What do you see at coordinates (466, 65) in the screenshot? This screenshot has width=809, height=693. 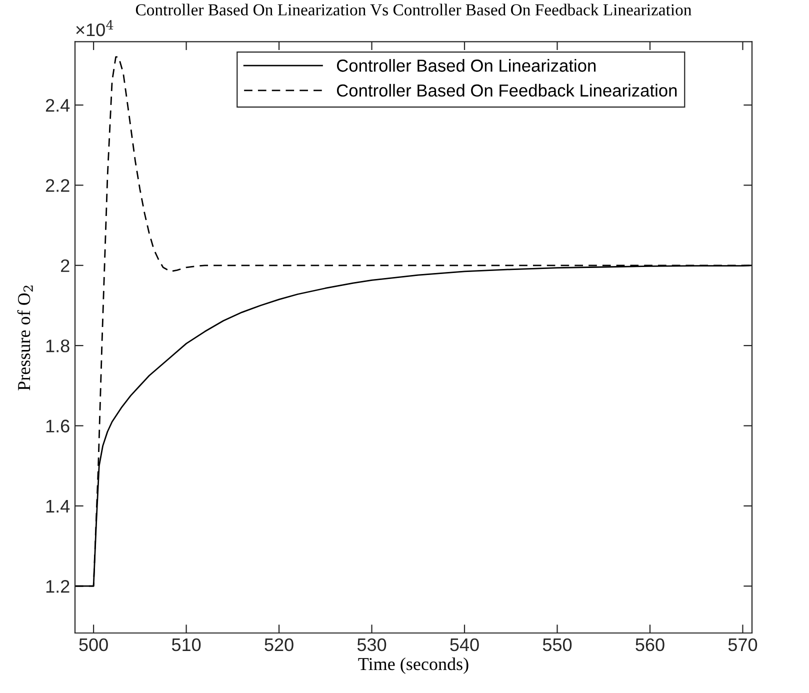 I see `legend-label: Controller Based On Linearization` at bounding box center [466, 65].